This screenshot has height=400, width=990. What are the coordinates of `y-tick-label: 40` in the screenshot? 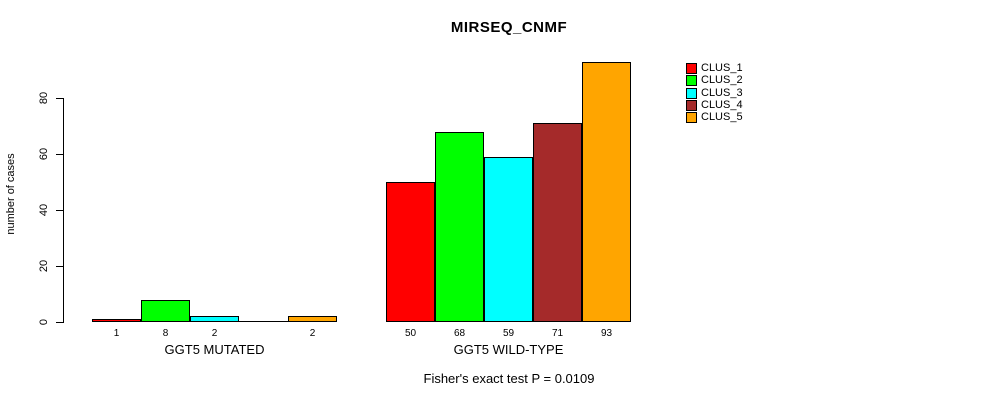 It's located at (44, 210).